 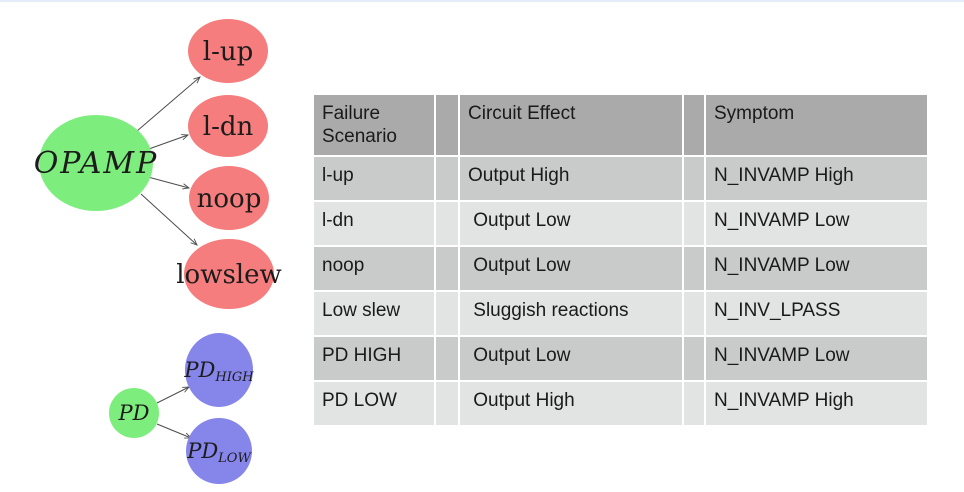 I want to click on header-symptom: Symptom, so click(x=816, y=125).